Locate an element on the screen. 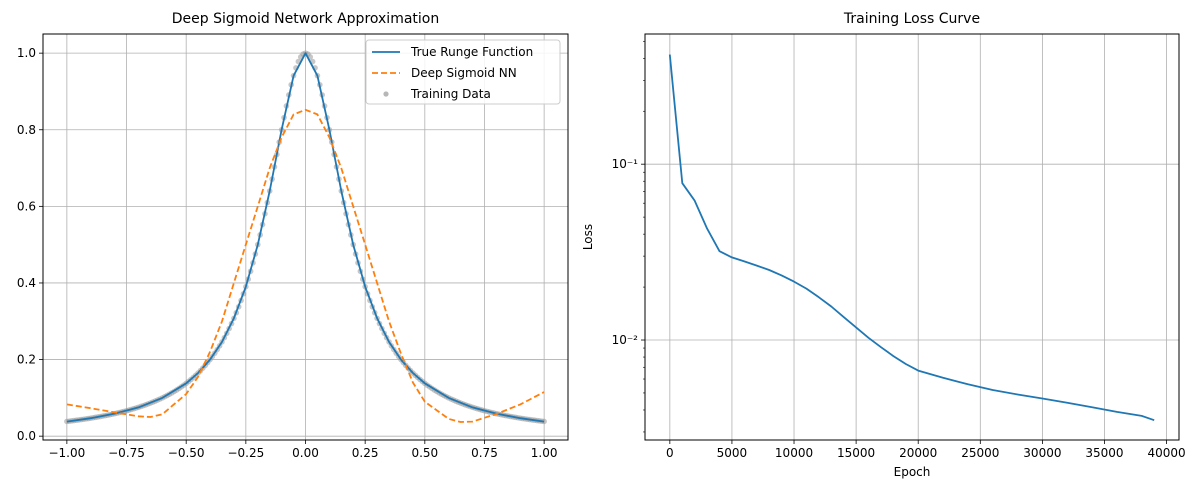 Image resolution: width=1187 pixels, height=490 pixels. y-tick-label: 0.0 is located at coordinates (26, 436).